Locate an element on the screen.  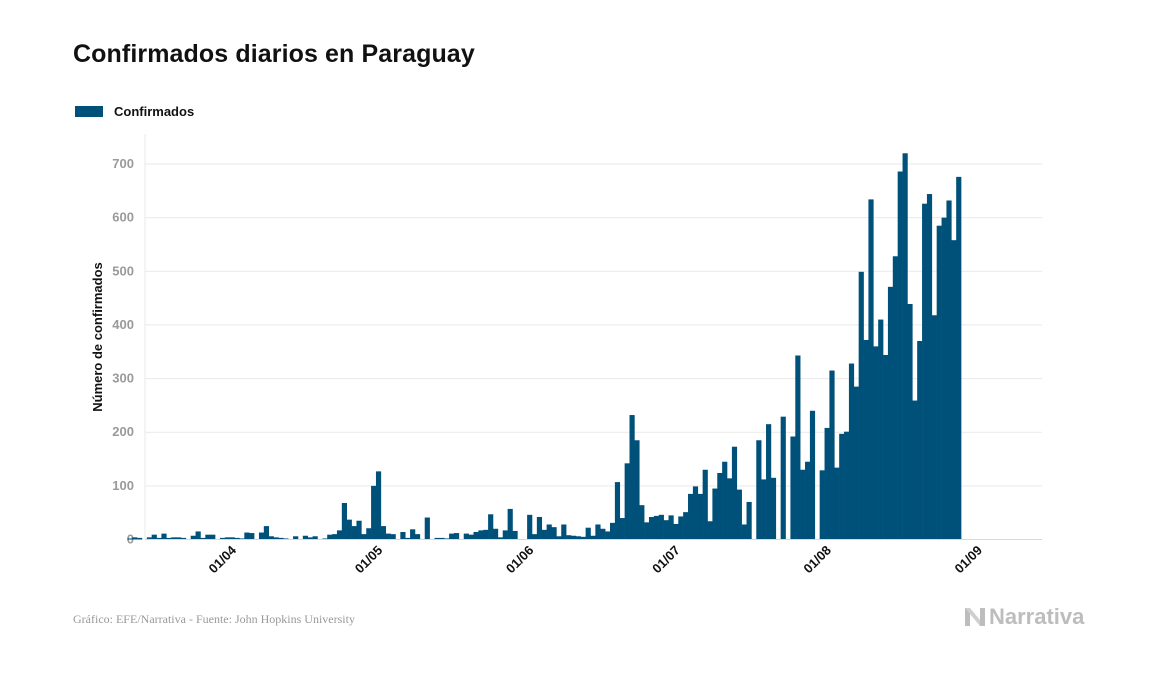
x-tick-label: 01/05 is located at coordinates (369, 560).